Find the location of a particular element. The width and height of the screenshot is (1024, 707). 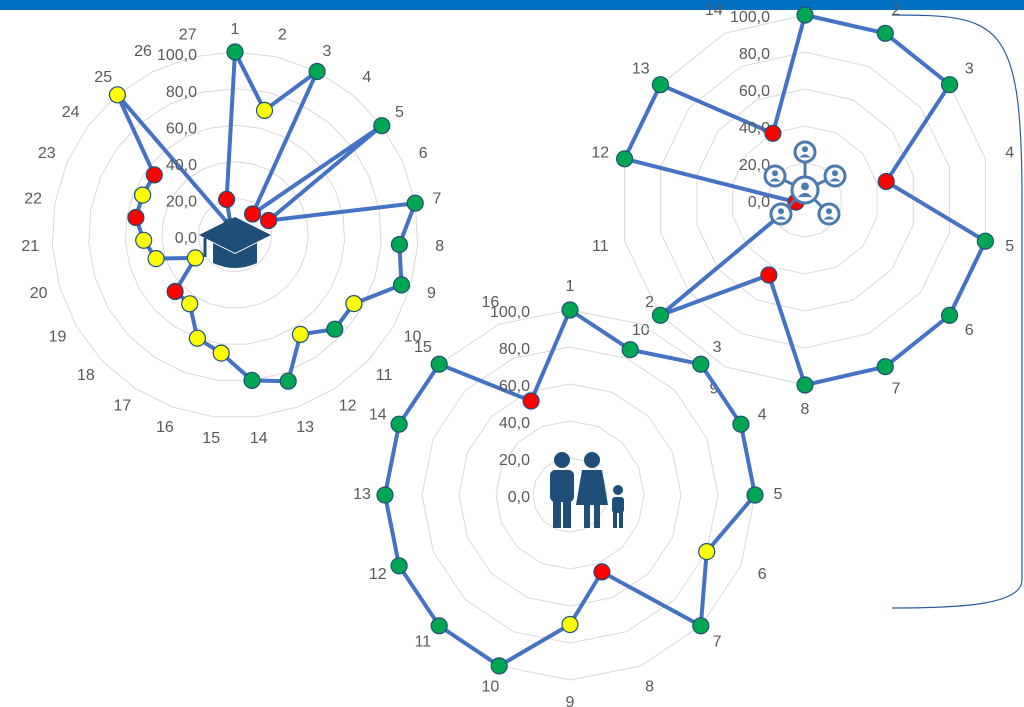

category-label: 1 is located at coordinates (235, 29).